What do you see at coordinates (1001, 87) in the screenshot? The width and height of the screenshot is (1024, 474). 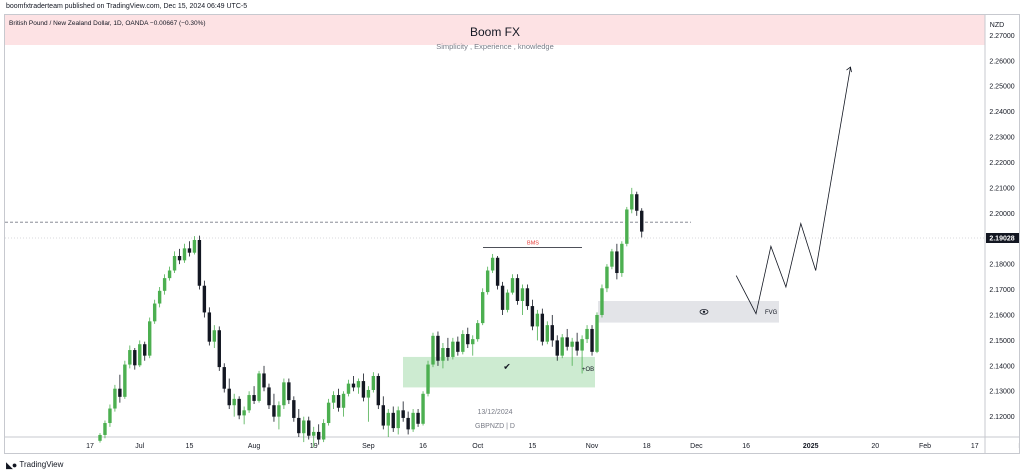 I see `y-tick-label: 2.25000` at bounding box center [1001, 87].